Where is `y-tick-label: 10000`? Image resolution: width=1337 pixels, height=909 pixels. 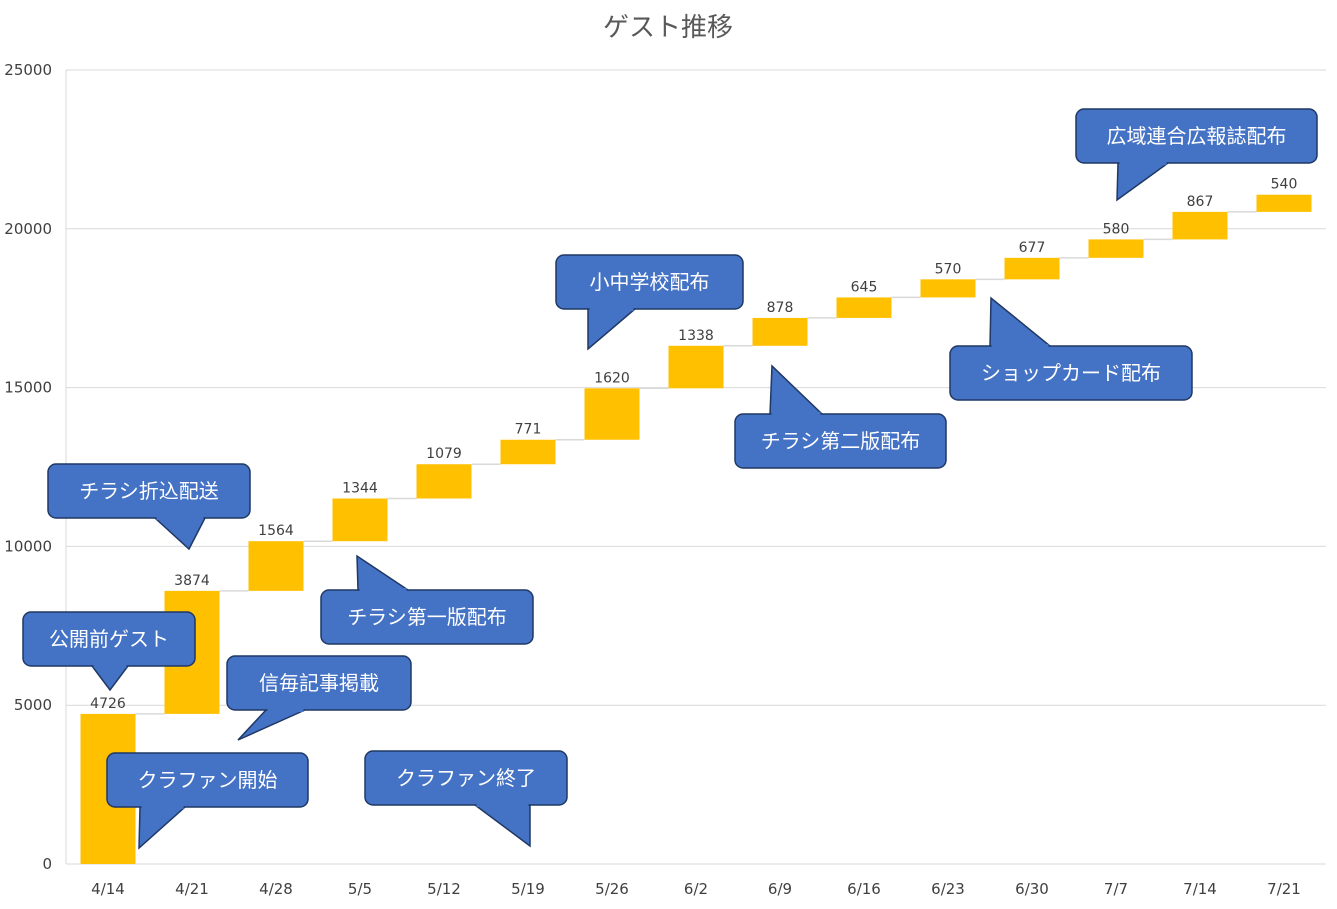
y-tick-label: 10000 is located at coordinates (28, 546).